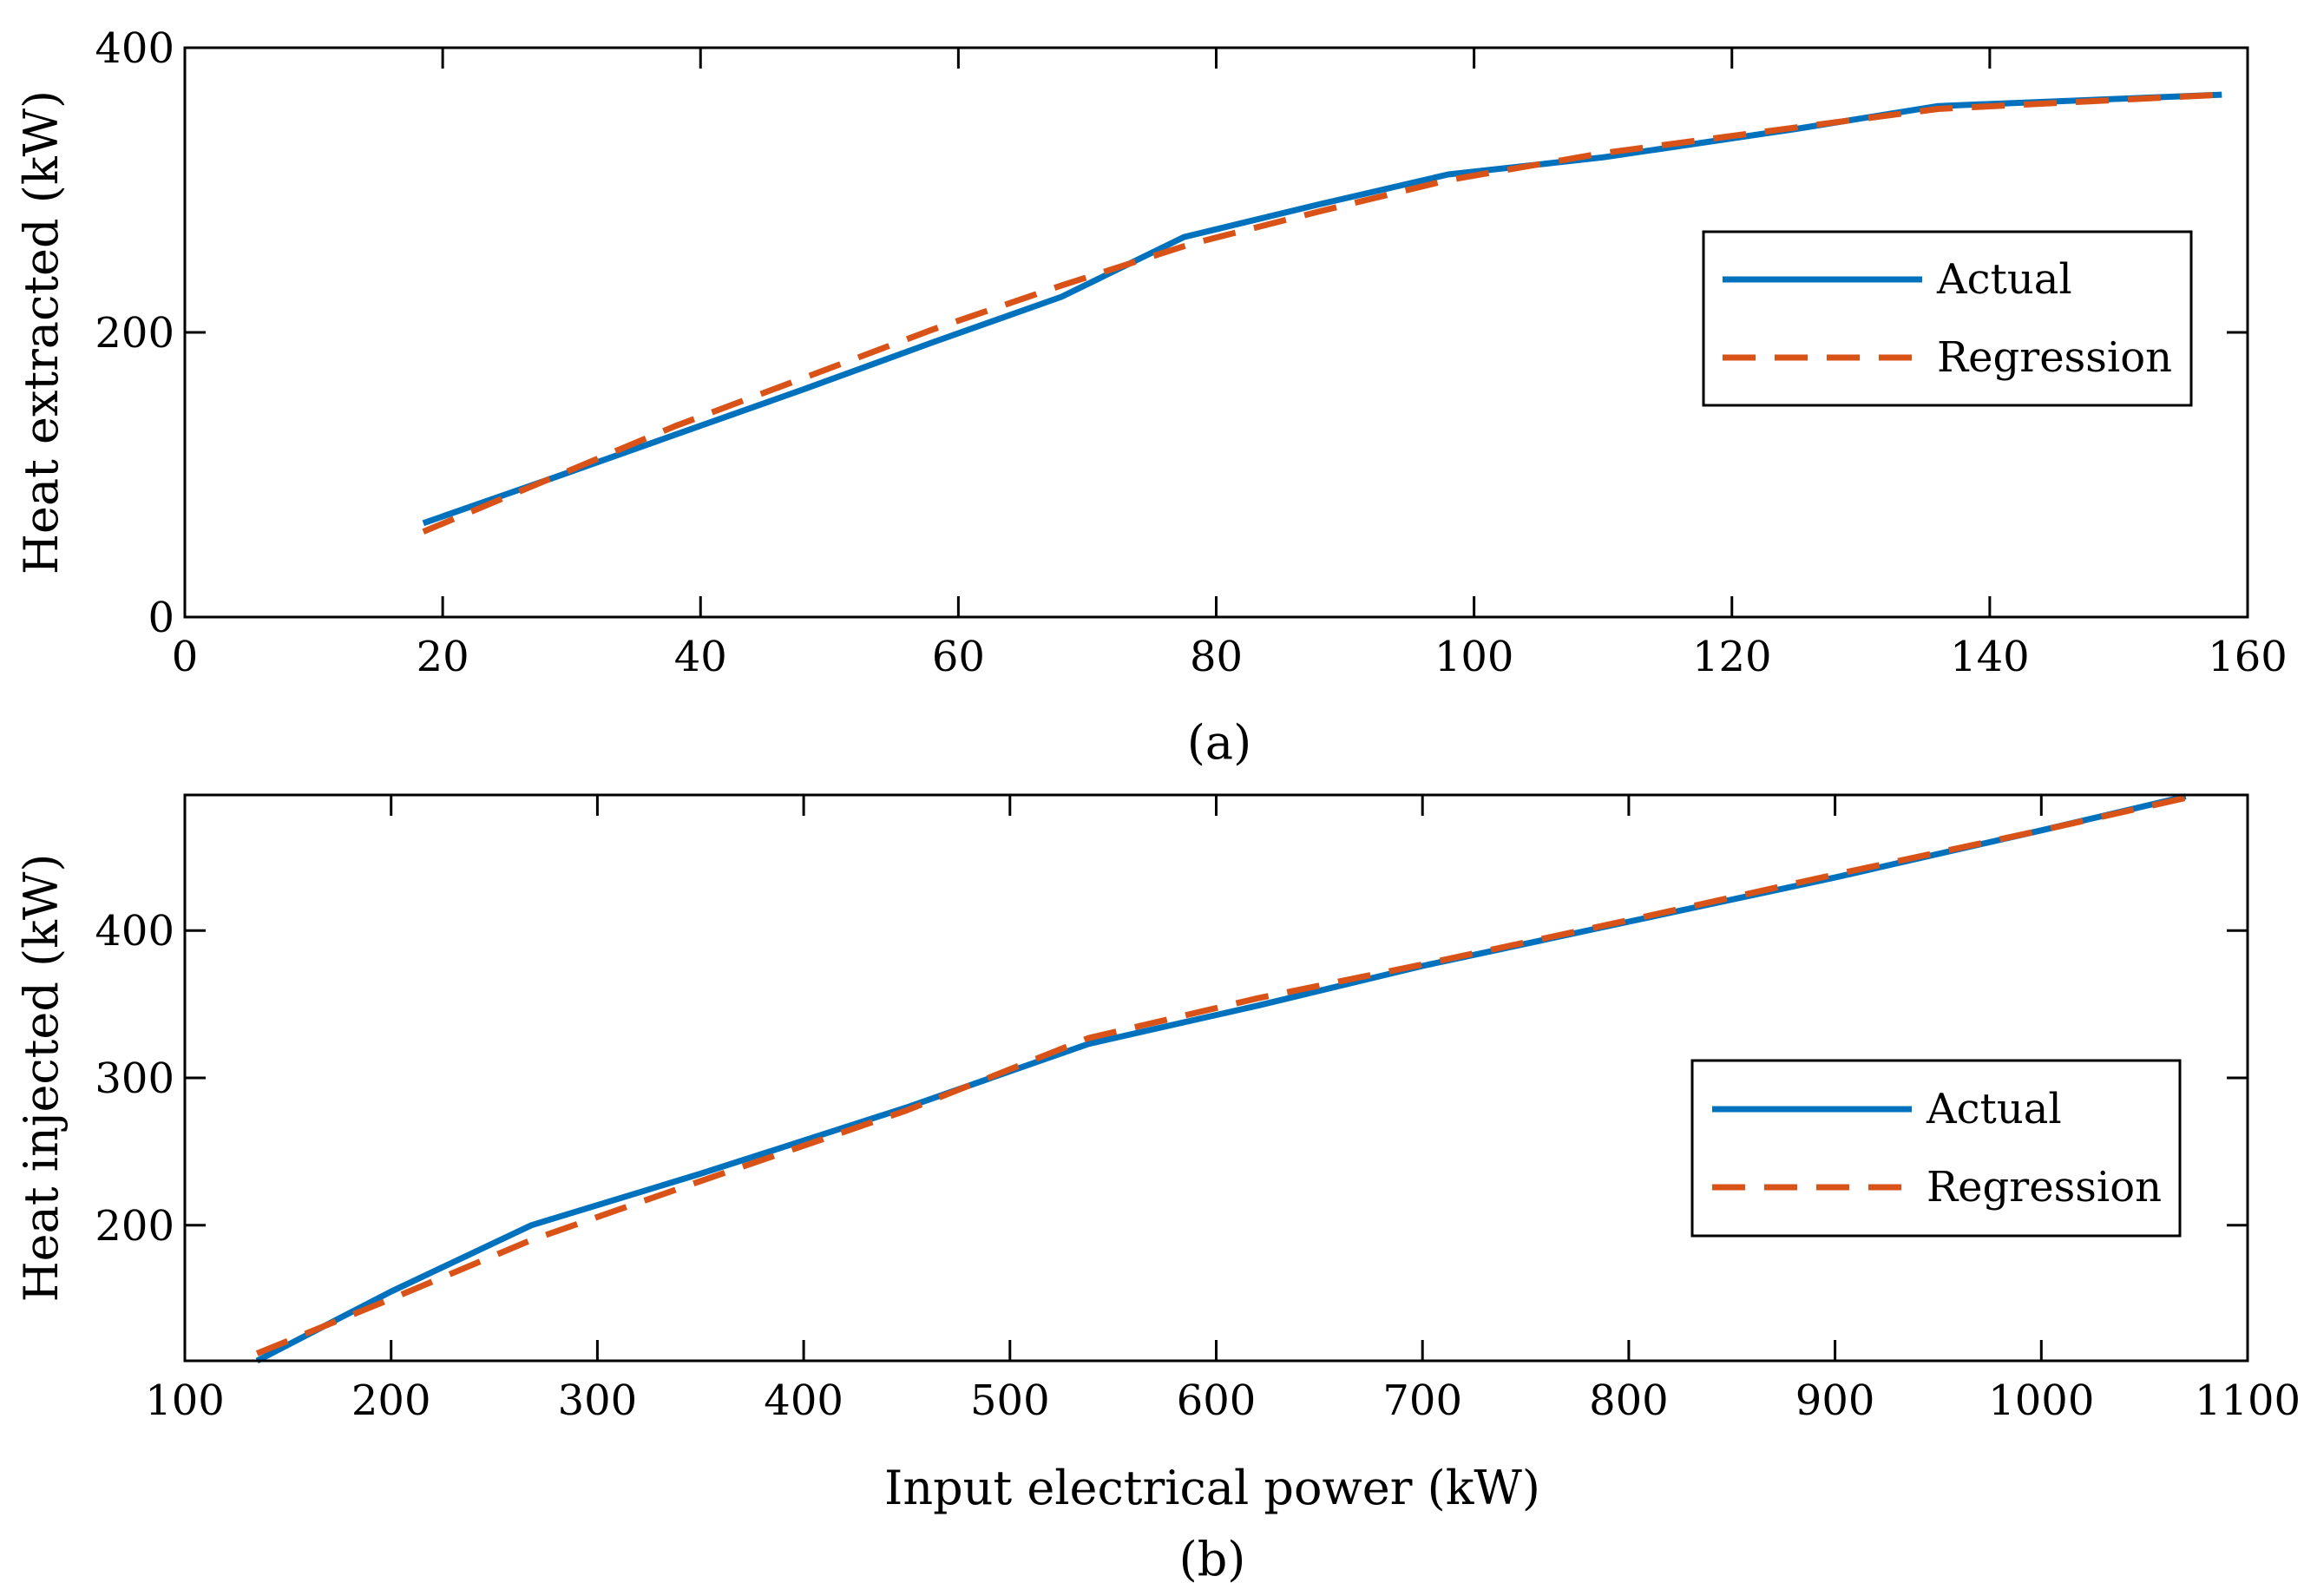  I want to click on panel-b-xtick-label-400: 400, so click(803, 1400).